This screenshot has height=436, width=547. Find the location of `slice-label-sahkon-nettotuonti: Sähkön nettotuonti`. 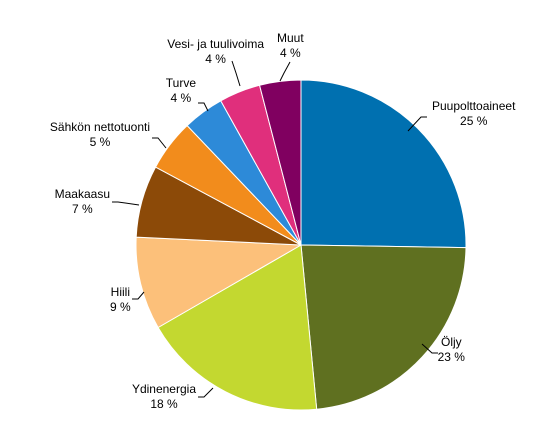

slice-label-sahkon-nettotuonti: Sähkön nettotuonti is located at coordinates (100, 127).